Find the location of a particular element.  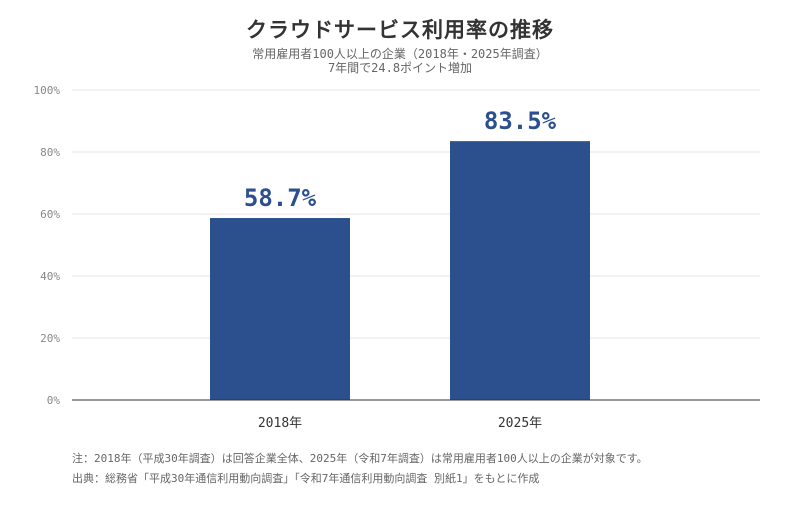

y-tick-label: 40% is located at coordinates (50, 276).